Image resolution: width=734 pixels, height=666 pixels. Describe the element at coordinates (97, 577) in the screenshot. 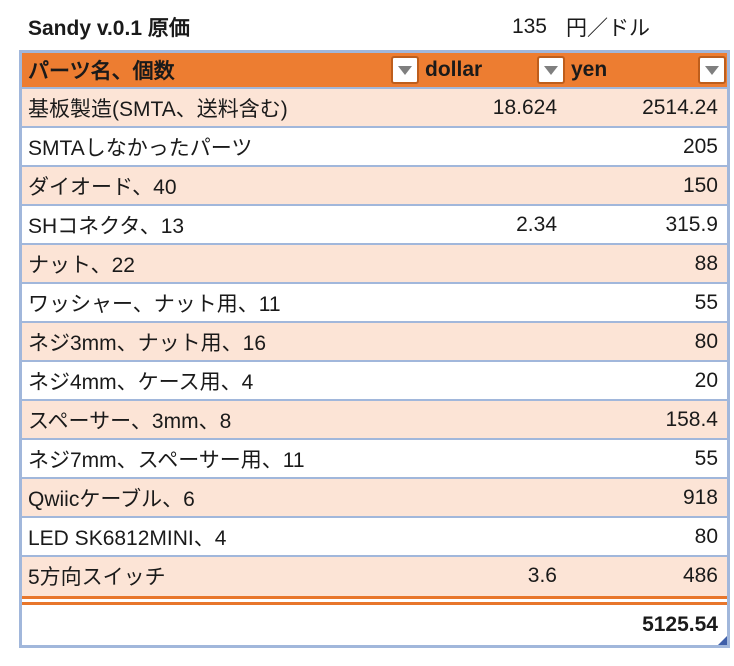

I see `cell-part-name: 5方向スイッチ` at that location.